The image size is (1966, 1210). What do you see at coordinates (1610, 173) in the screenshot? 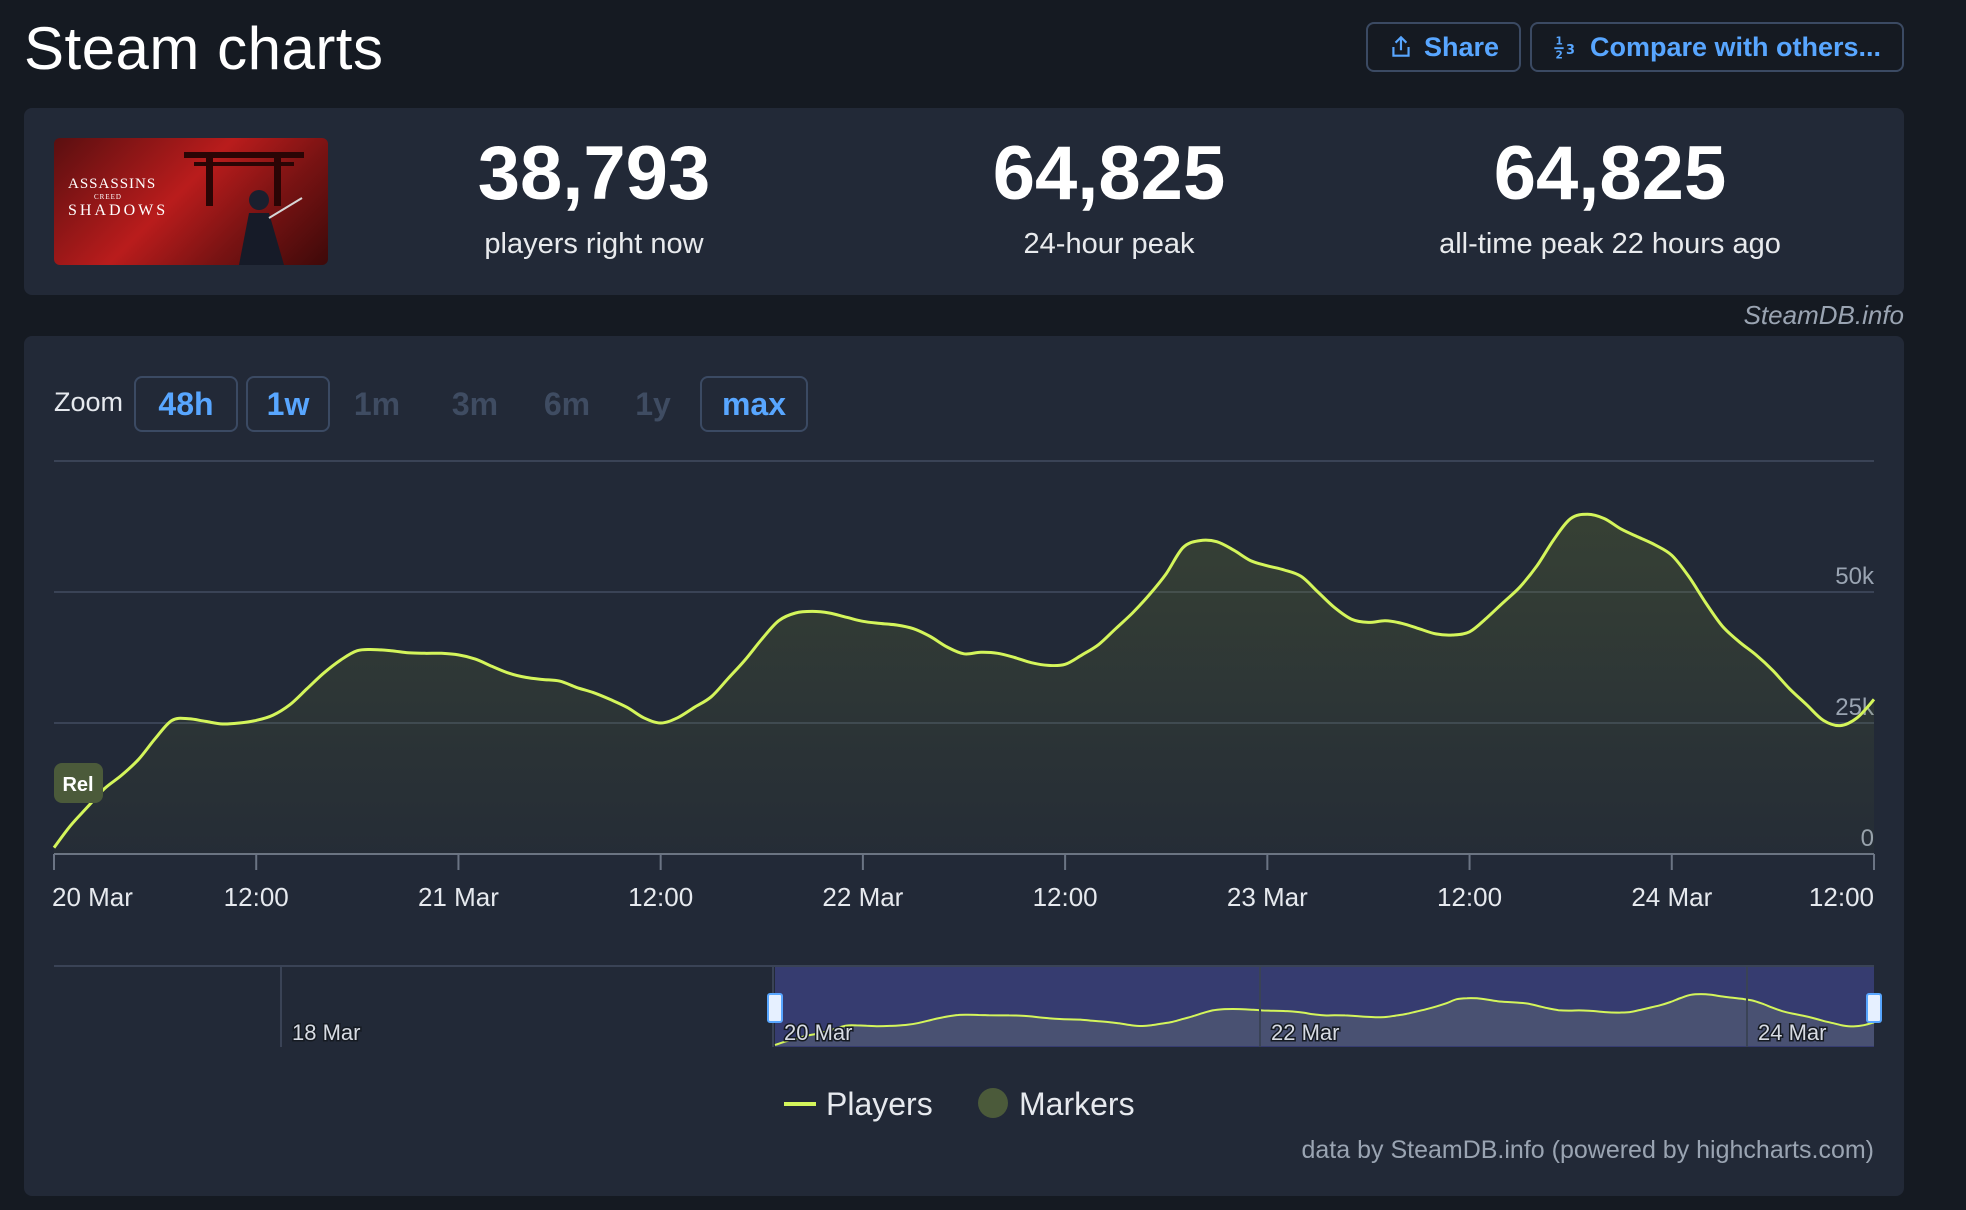
I see `stat-alltime-peak-value: 64,825` at bounding box center [1610, 173].